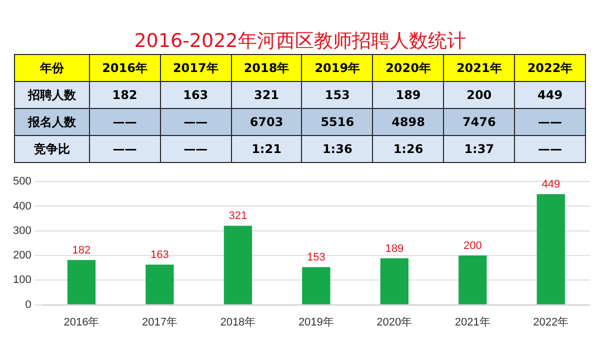 The height and width of the screenshot is (338, 600). I want to click on text: 5516, so click(337, 122).